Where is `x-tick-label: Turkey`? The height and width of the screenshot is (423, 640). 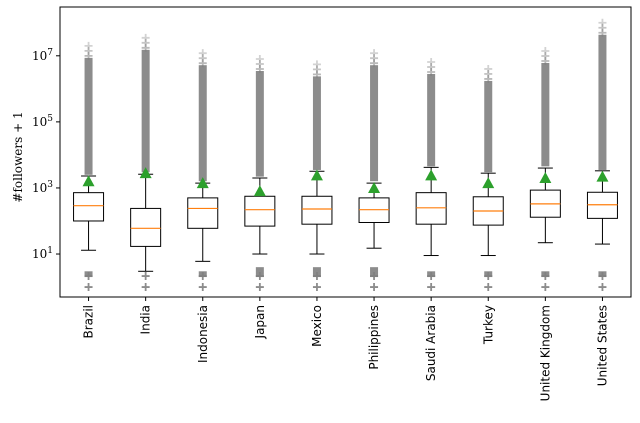
x-tick-label: Turkey is located at coordinates (488, 325).